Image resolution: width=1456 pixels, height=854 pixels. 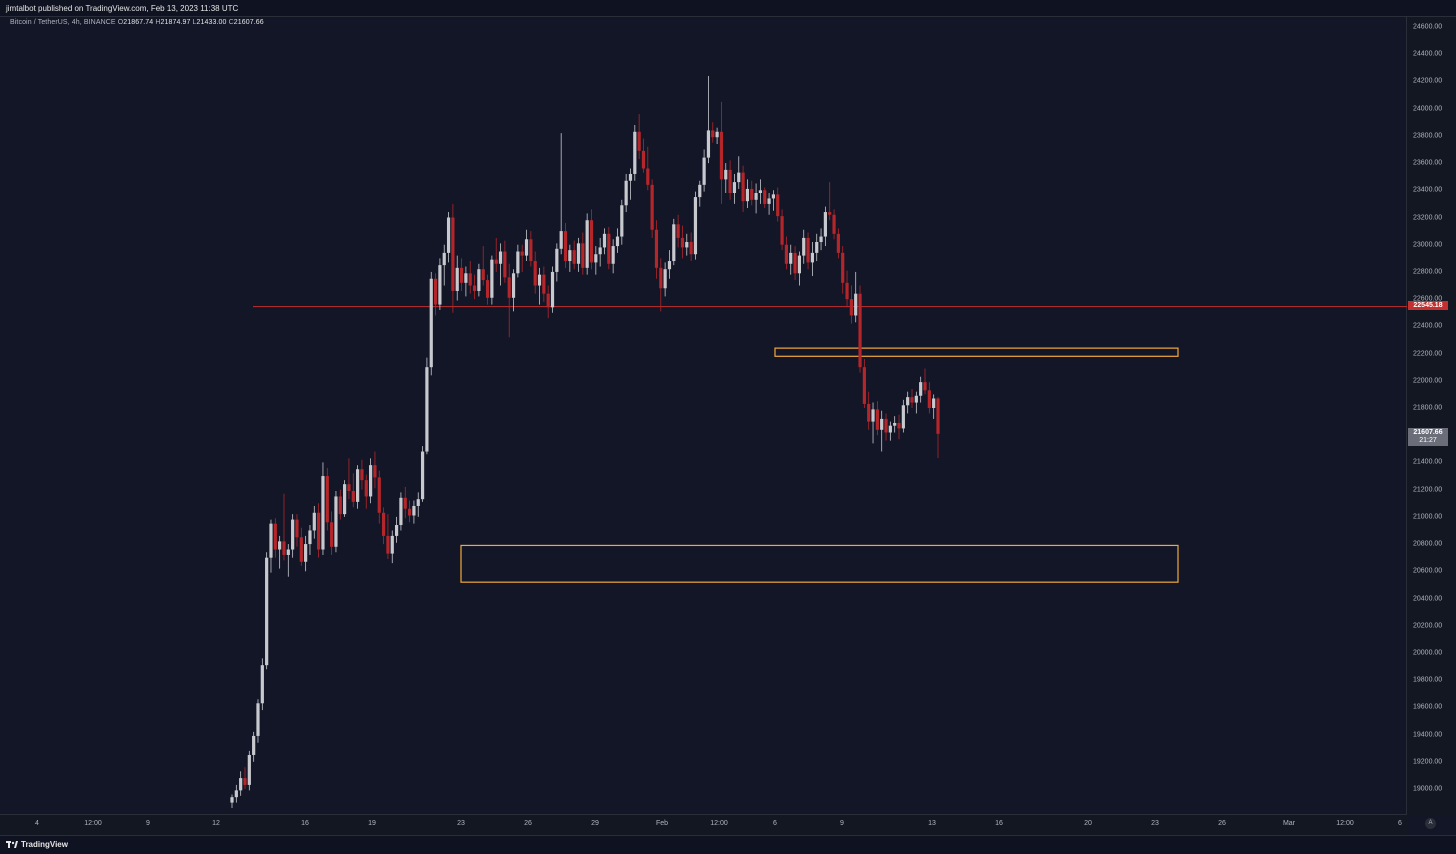 What do you see at coordinates (1428, 354) in the screenshot?
I see `price-tick-label: 22200.00` at bounding box center [1428, 354].